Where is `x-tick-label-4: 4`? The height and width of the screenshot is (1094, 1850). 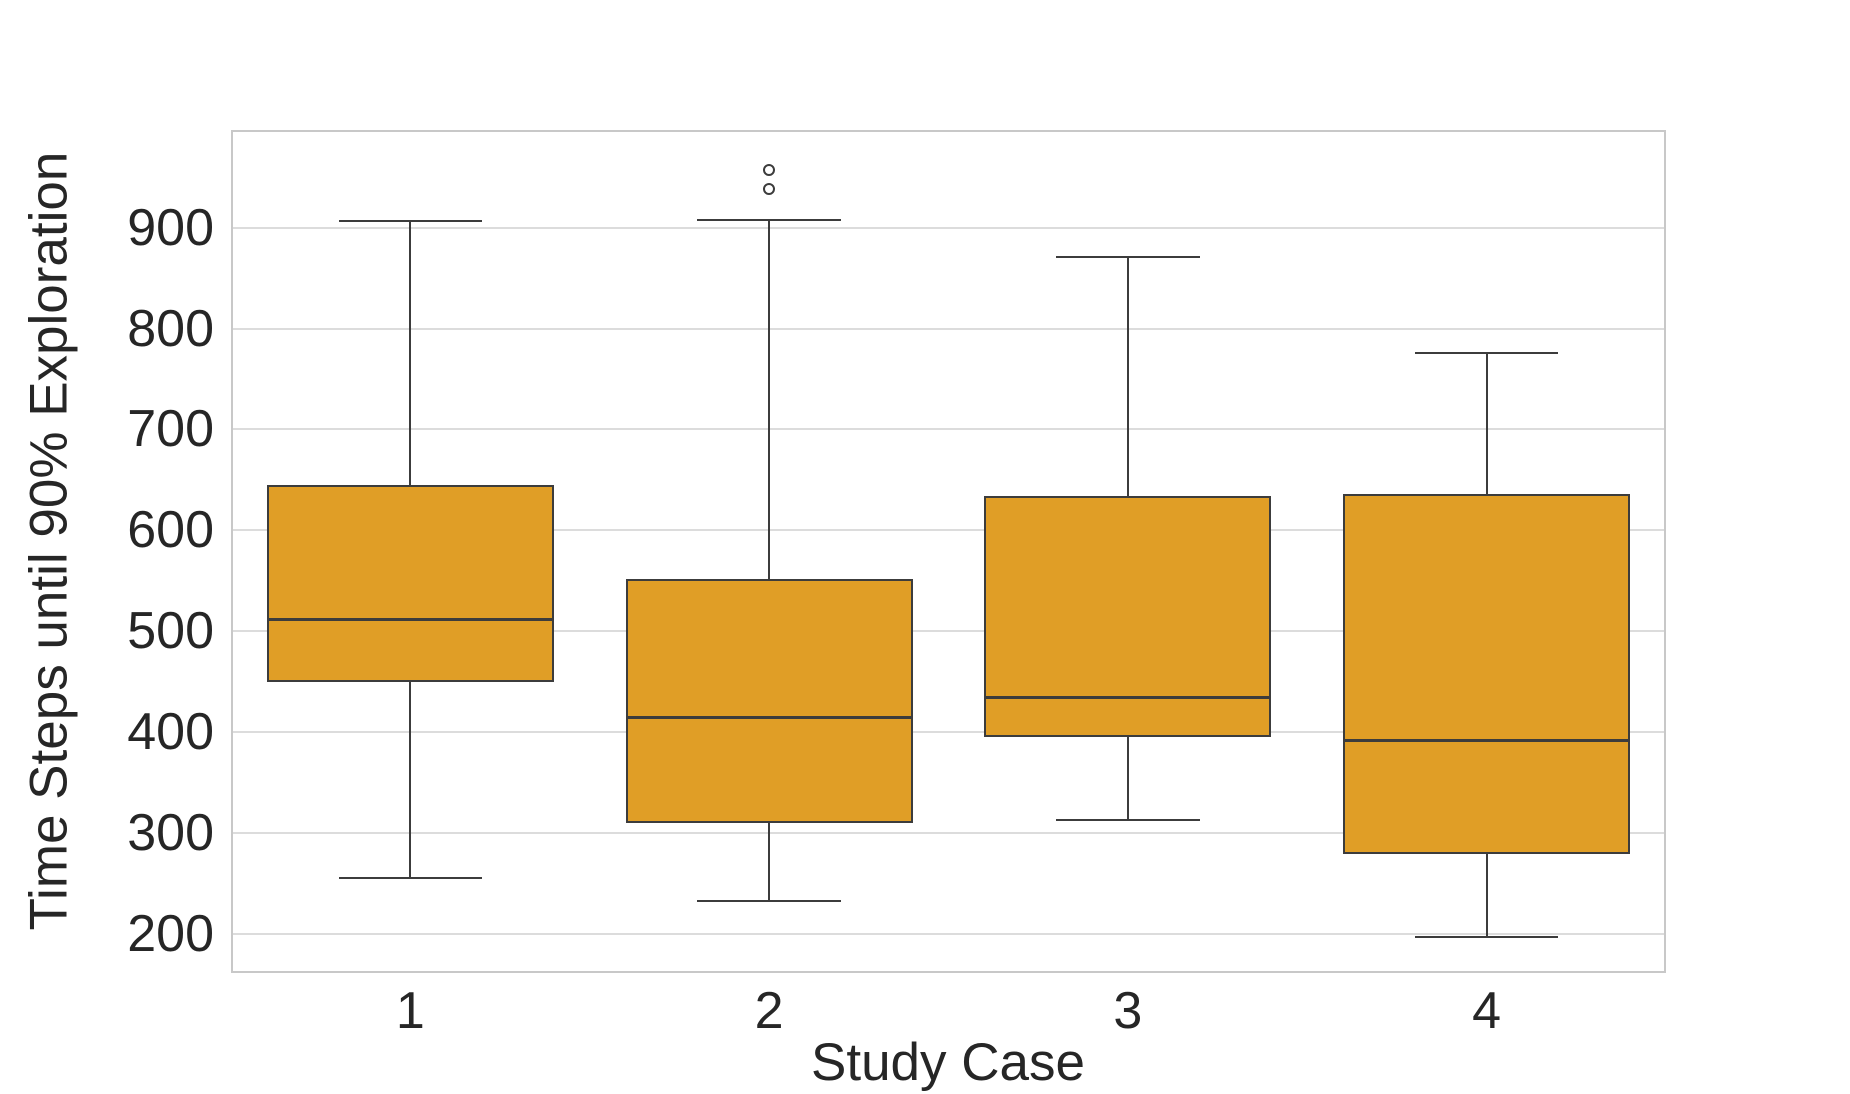
x-tick-label-4: 4 is located at coordinates (1487, 1011).